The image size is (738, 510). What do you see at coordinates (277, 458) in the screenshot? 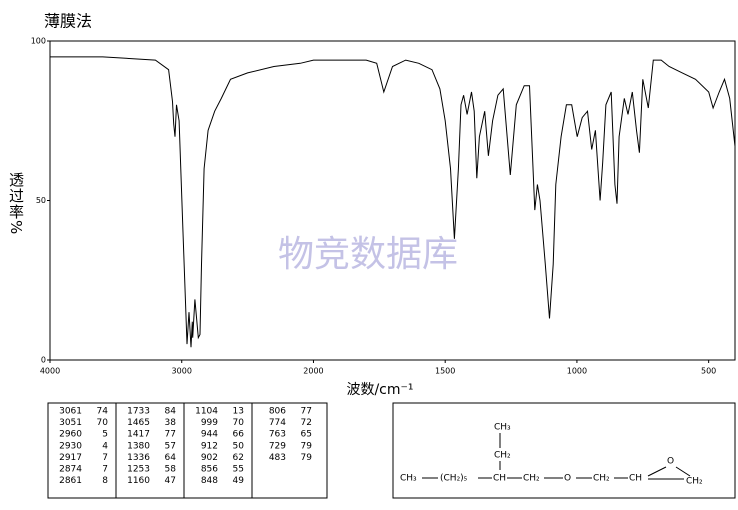
I see `peak-wavenumber: 483` at bounding box center [277, 458].